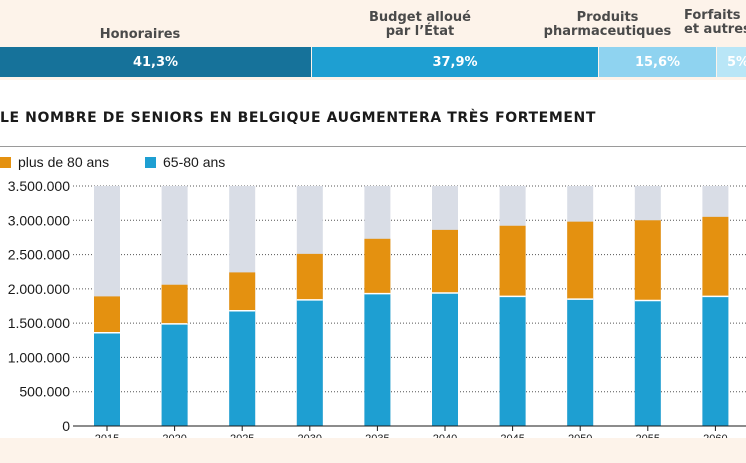 The image size is (746, 463). I want to click on y-tick-label: 3.000.000, so click(39, 220).